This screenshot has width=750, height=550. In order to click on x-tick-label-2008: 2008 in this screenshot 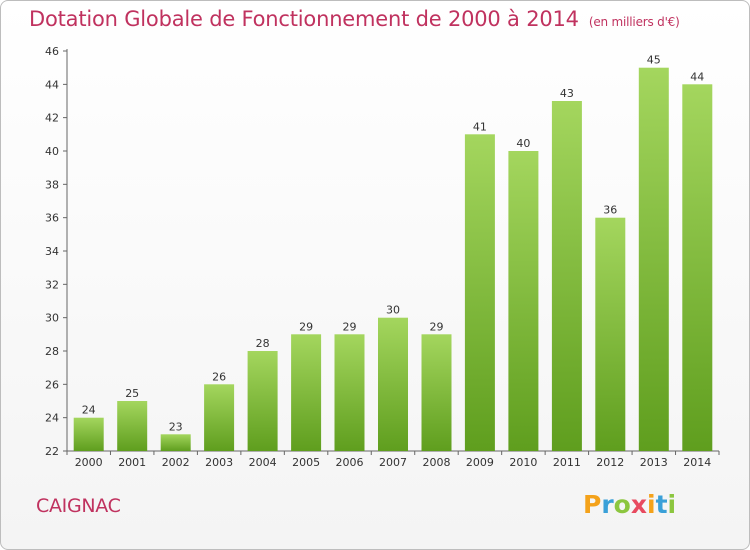, I will do `click(437, 462)`.